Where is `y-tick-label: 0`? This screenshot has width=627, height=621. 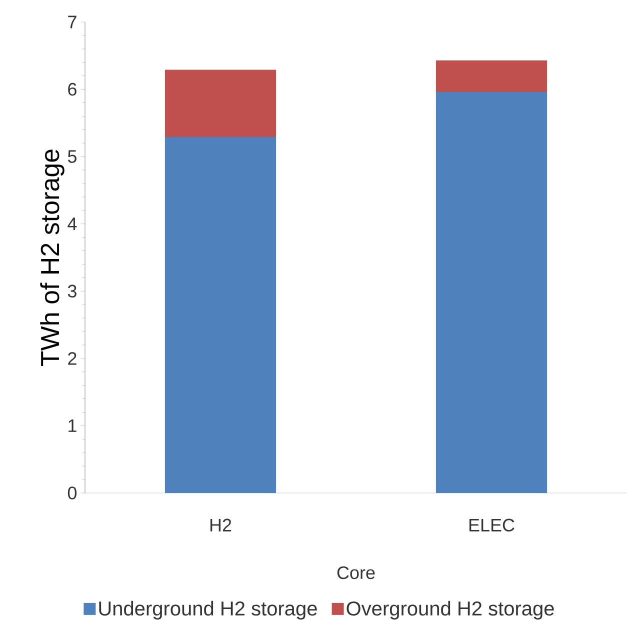
y-tick-label: 0 is located at coordinates (72, 493).